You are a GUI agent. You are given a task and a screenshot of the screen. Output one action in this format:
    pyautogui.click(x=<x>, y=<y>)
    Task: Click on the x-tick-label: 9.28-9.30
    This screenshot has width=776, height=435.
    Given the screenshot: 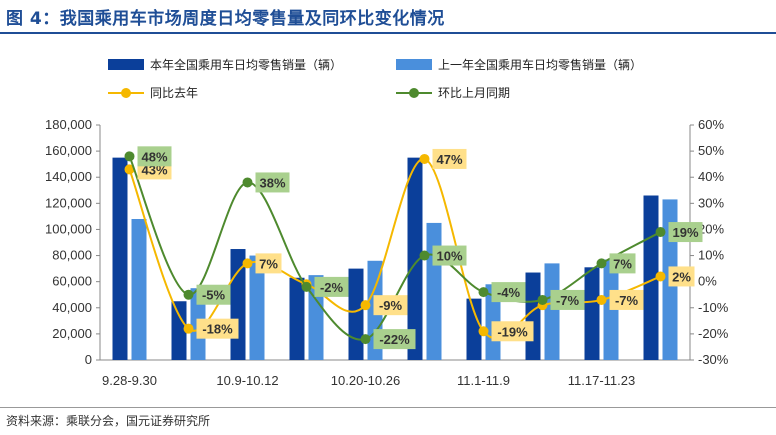 What is the action you would take?
    pyautogui.click(x=129, y=380)
    